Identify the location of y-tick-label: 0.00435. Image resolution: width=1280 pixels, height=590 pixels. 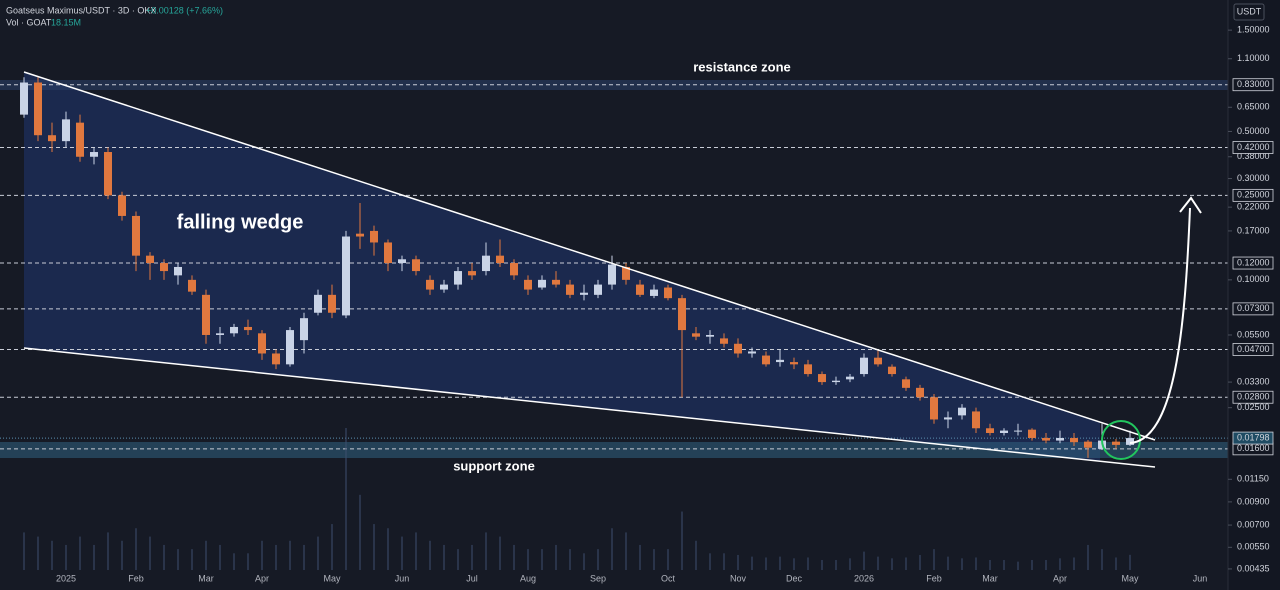
(1253, 568).